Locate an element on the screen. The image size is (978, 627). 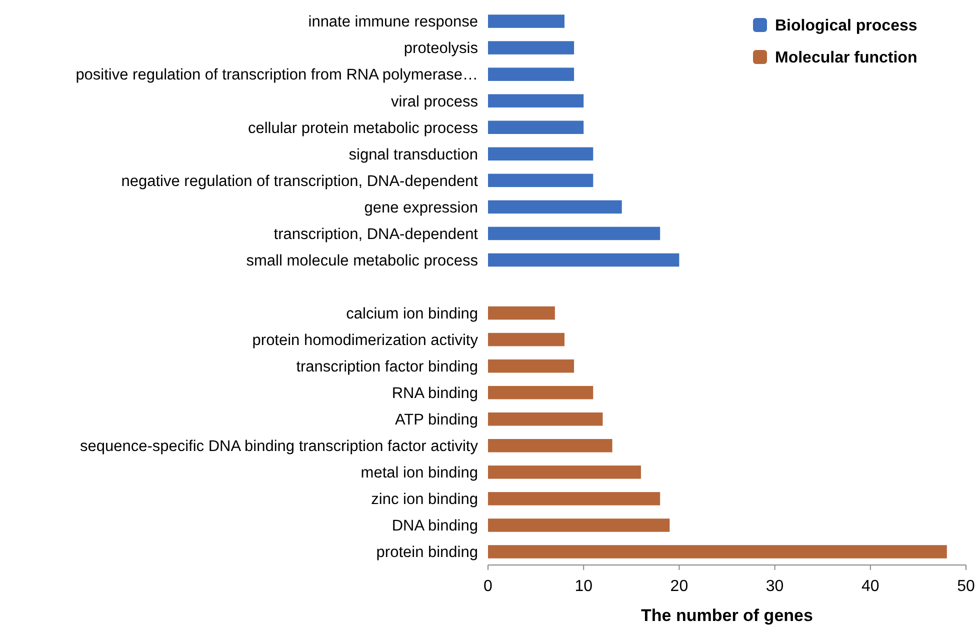
legend-label: Biological process is located at coordinates (846, 26).